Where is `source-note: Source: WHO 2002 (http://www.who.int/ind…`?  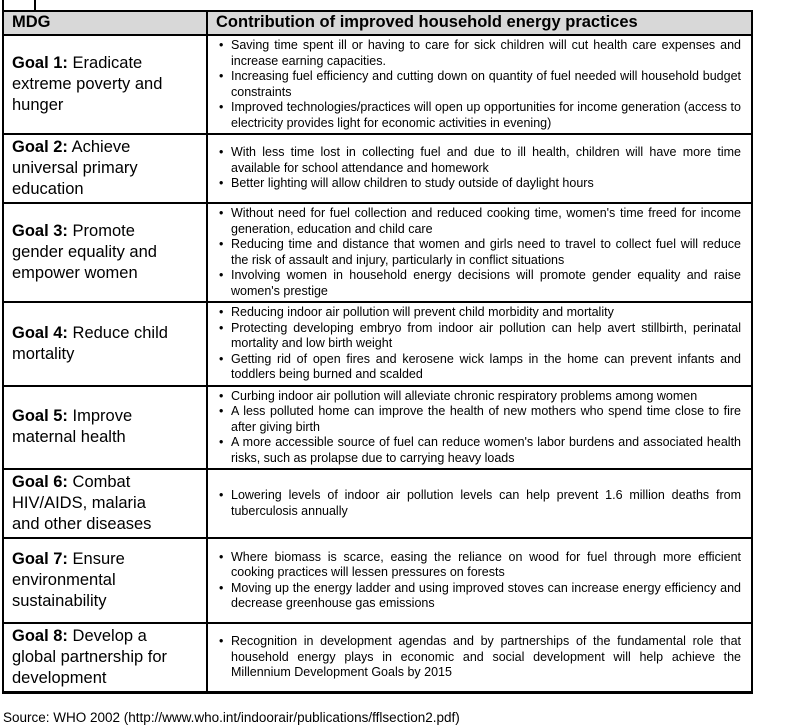
source-note: Source: WHO 2002 (http://www.who.int/ind… is located at coordinates (231, 717).